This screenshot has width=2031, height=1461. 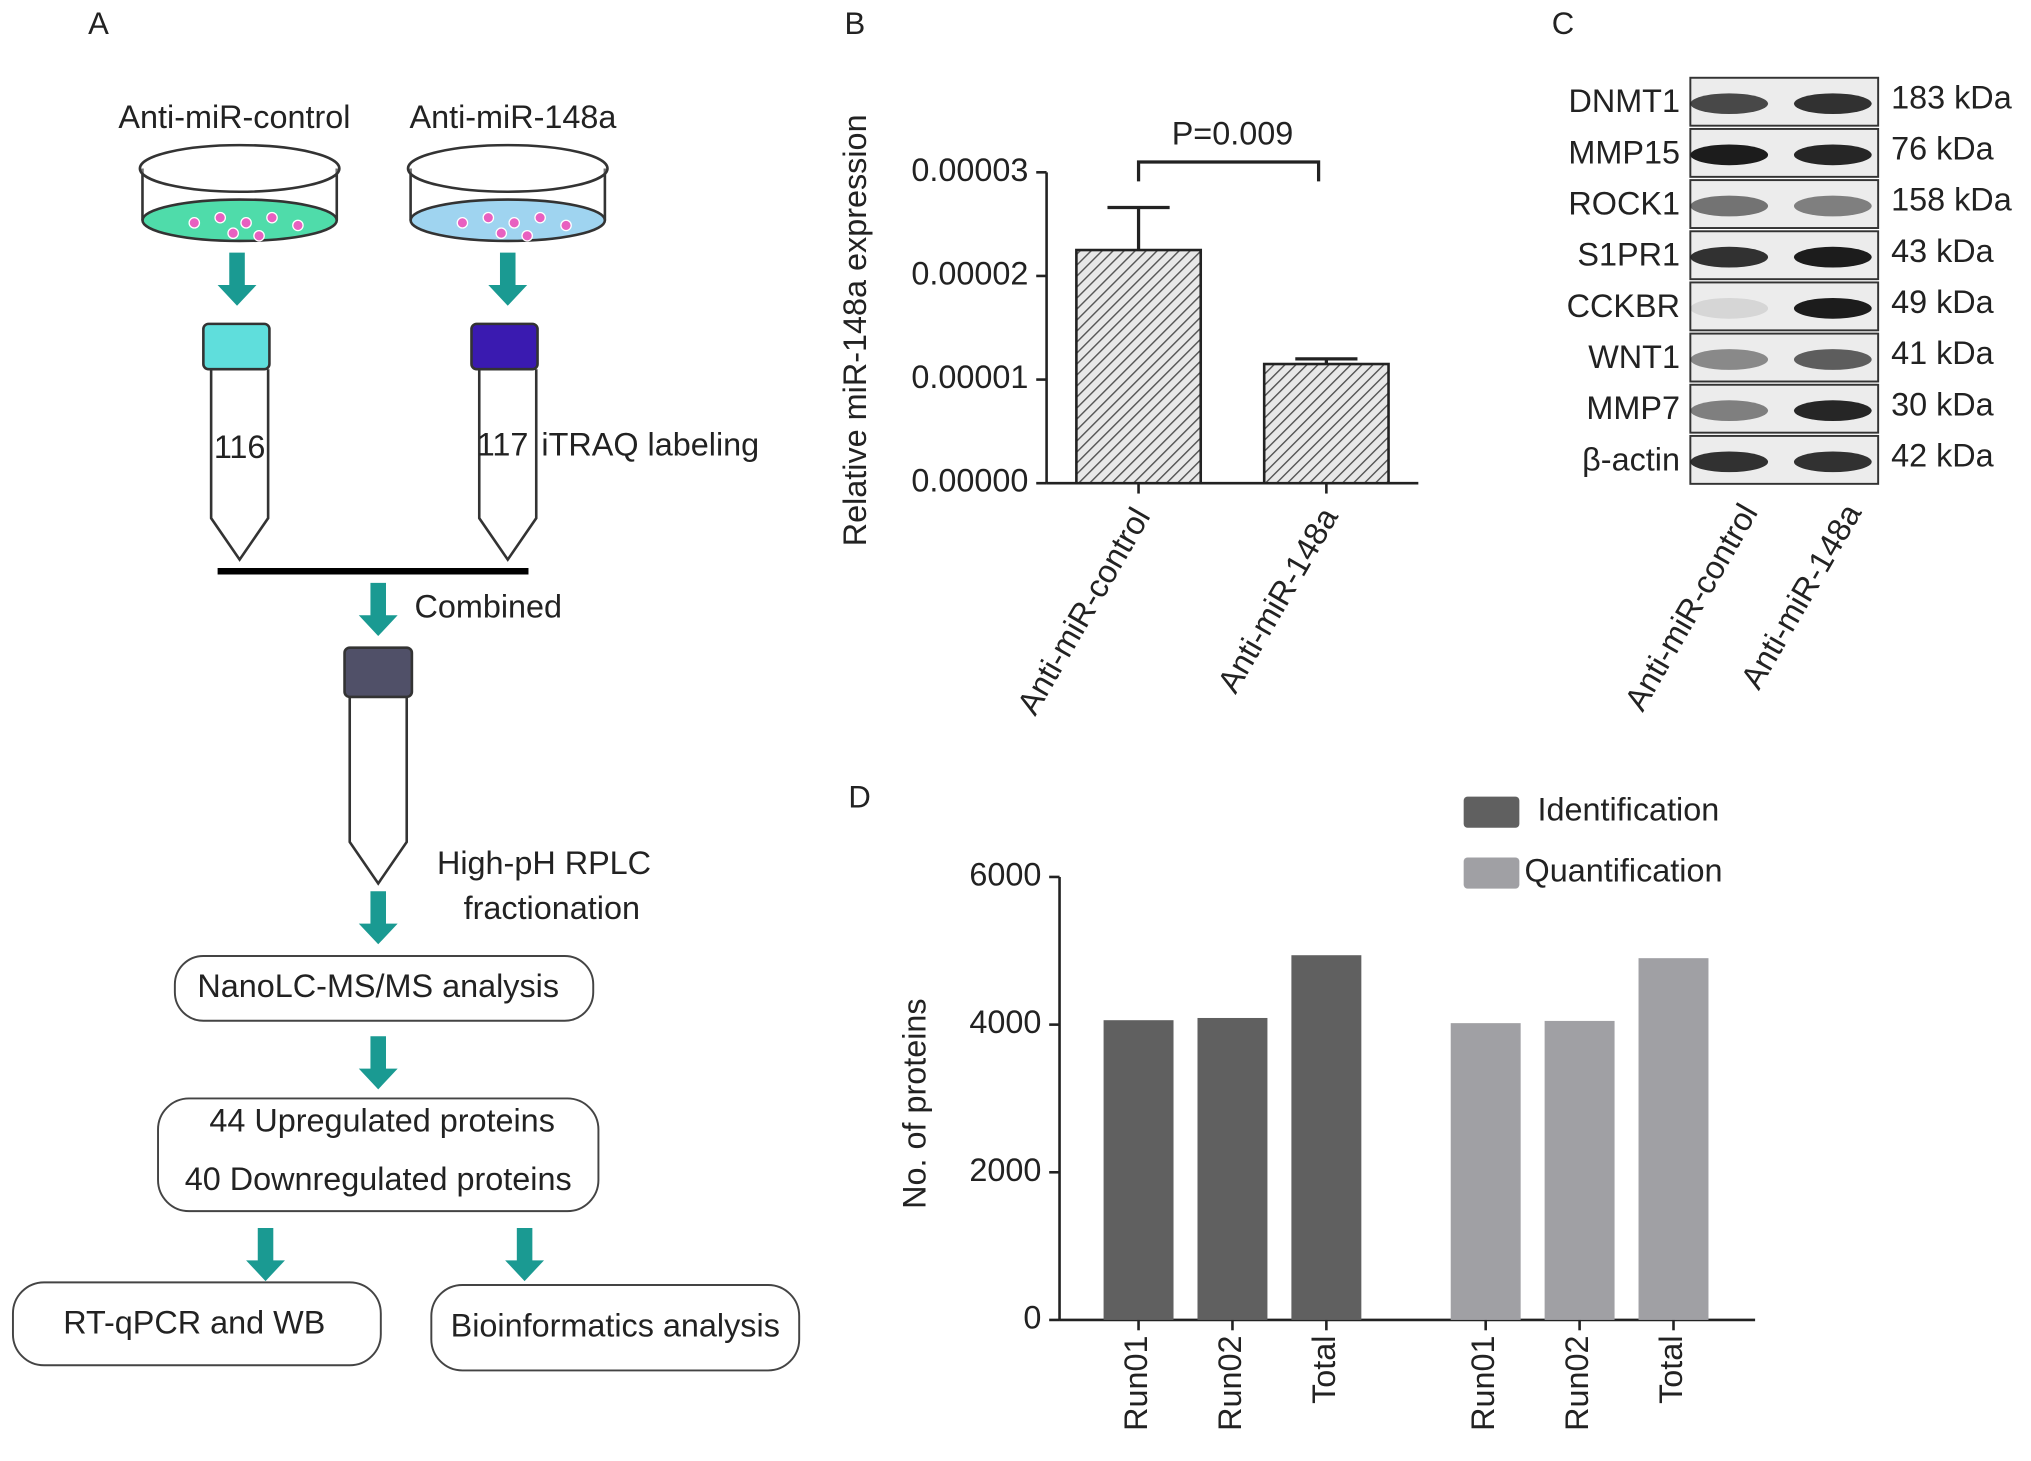 I want to click on dish, so click(x=373, y=193).